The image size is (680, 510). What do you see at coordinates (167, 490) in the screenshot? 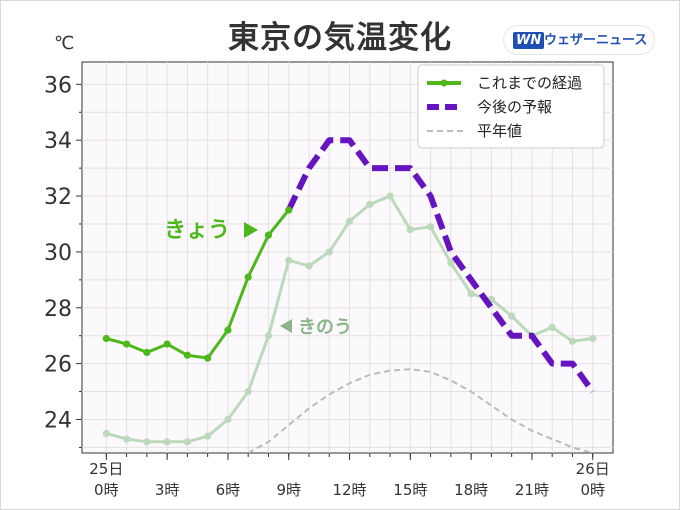
I see `x-tick-label: 3時` at bounding box center [167, 490].